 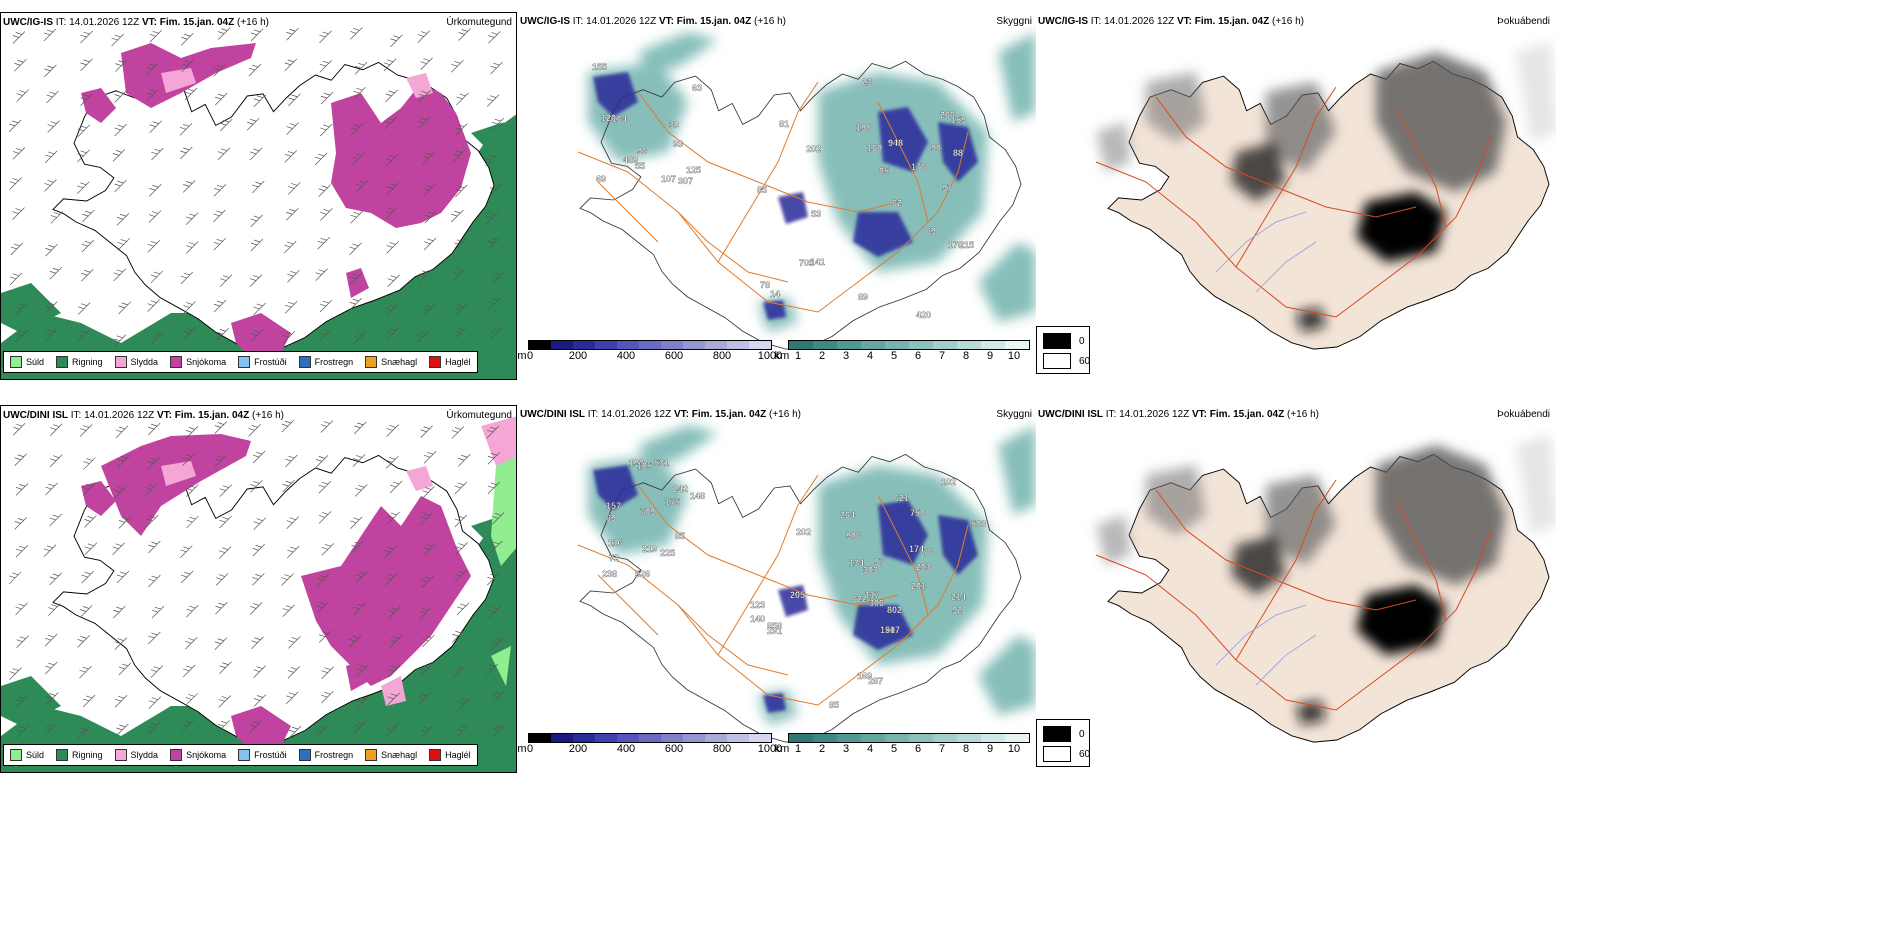 I want to click on rivers, so click(x=1266, y=252).